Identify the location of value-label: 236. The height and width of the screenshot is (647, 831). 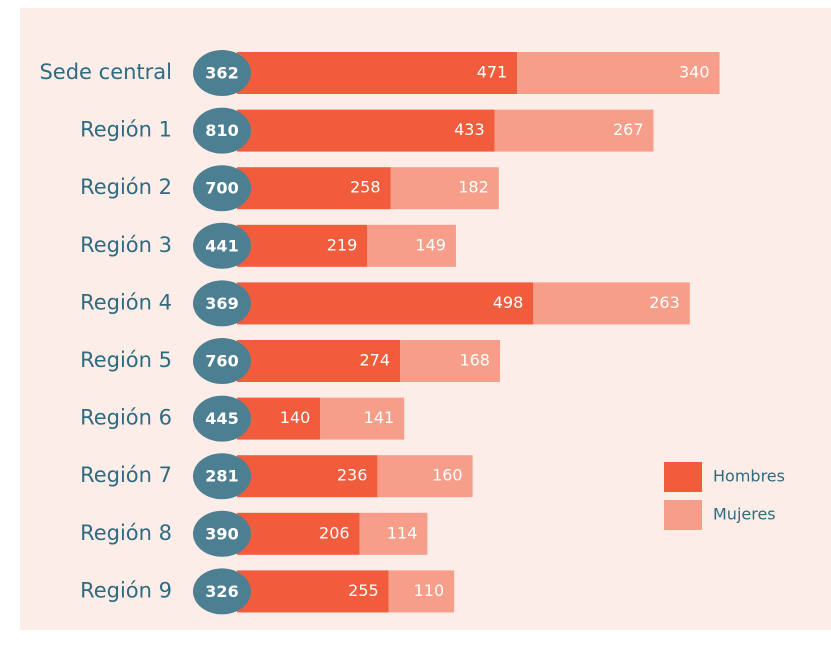
(352, 475).